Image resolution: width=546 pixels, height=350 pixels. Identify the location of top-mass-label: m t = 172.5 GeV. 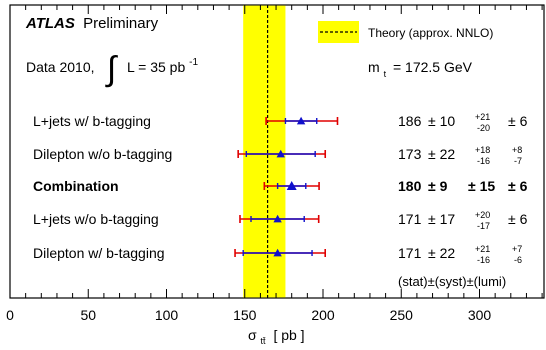
(420, 69).